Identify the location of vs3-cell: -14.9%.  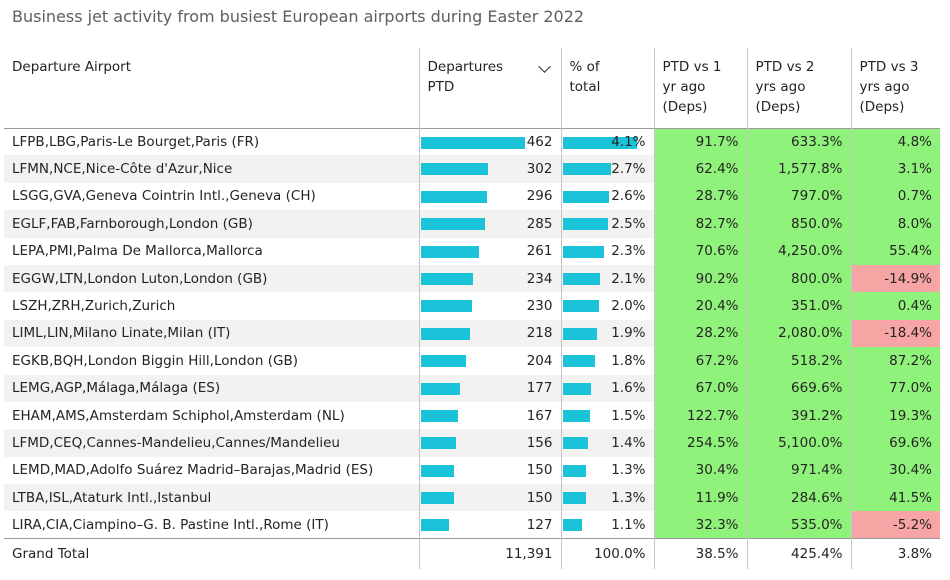
(895, 278).